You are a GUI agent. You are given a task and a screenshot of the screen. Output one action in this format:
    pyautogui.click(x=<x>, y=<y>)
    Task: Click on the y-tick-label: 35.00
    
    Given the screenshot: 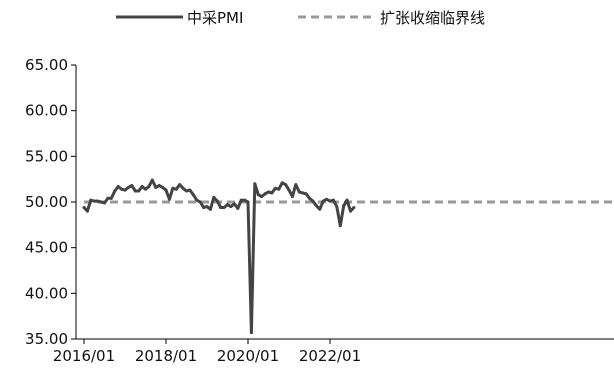 What is the action you would take?
    pyautogui.click(x=46, y=339)
    